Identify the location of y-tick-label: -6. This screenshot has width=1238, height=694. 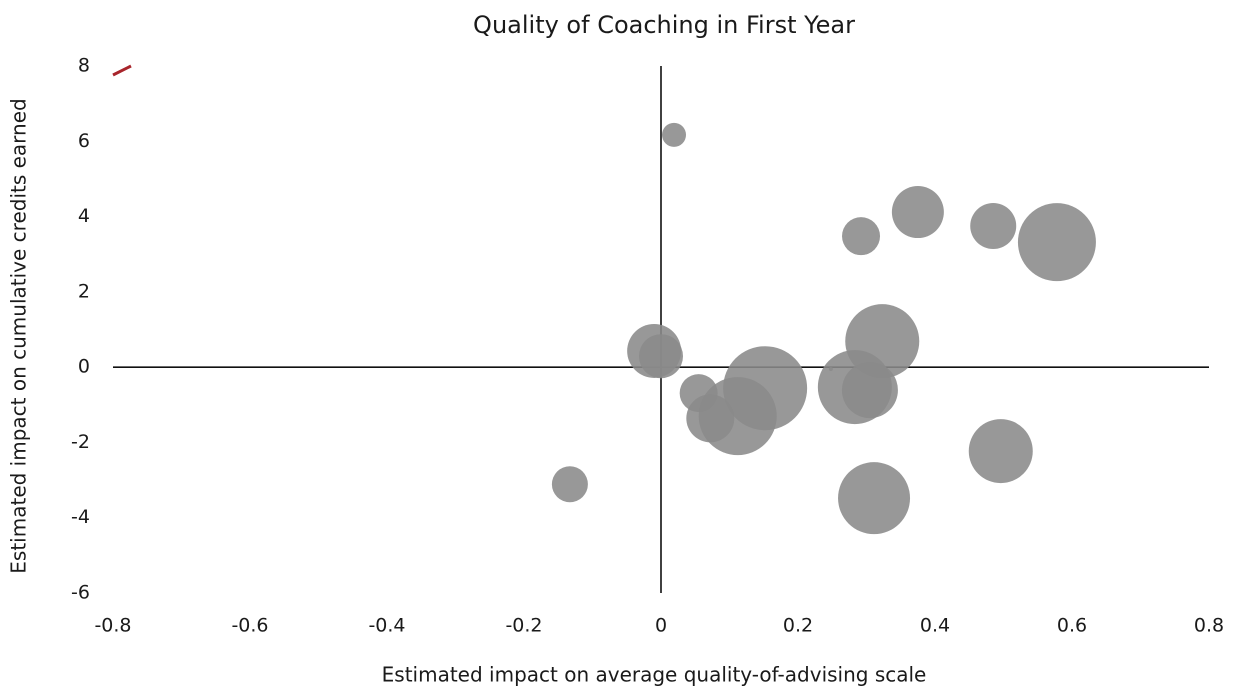
(80, 593).